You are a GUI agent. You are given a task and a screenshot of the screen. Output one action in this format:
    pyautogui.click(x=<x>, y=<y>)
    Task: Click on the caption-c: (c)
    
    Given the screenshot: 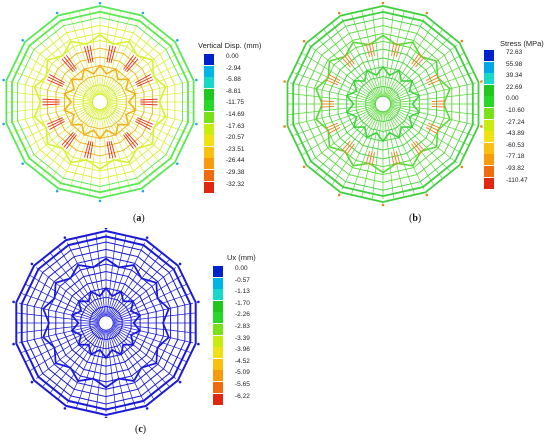 What is the action you would take?
    pyautogui.click(x=141, y=429)
    